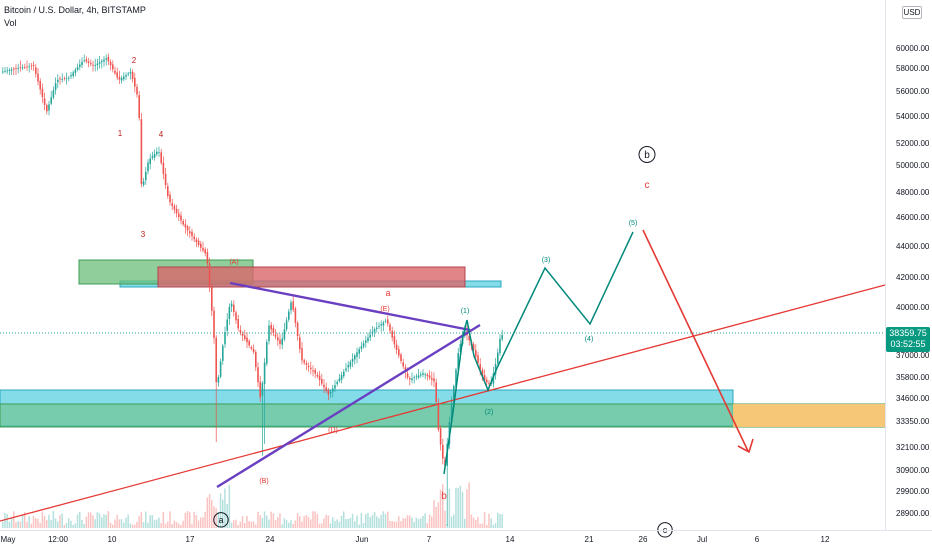 The image size is (932, 555). What do you see at coordinates (10, 23) in the screenshot?
I see `indicator-title: Vol` at bounding box center [10, 23].